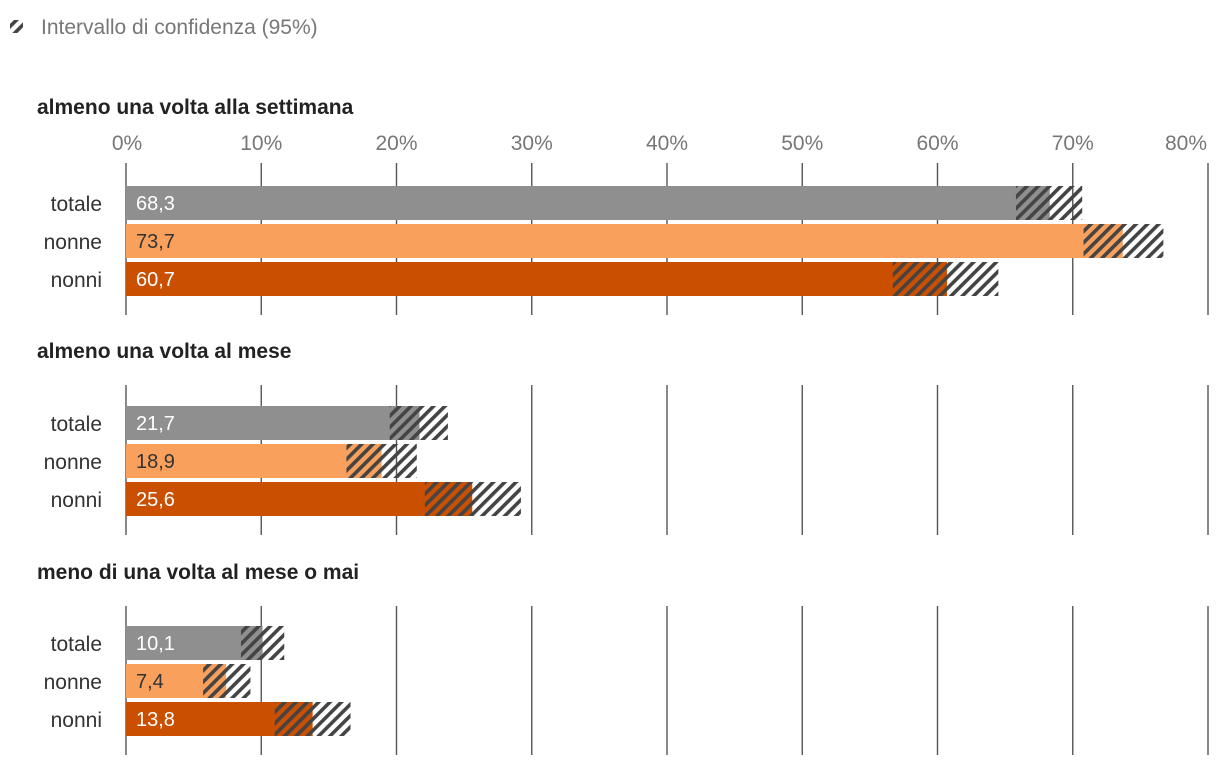  I want to click on value-label: 7,4, so click(150, 682).